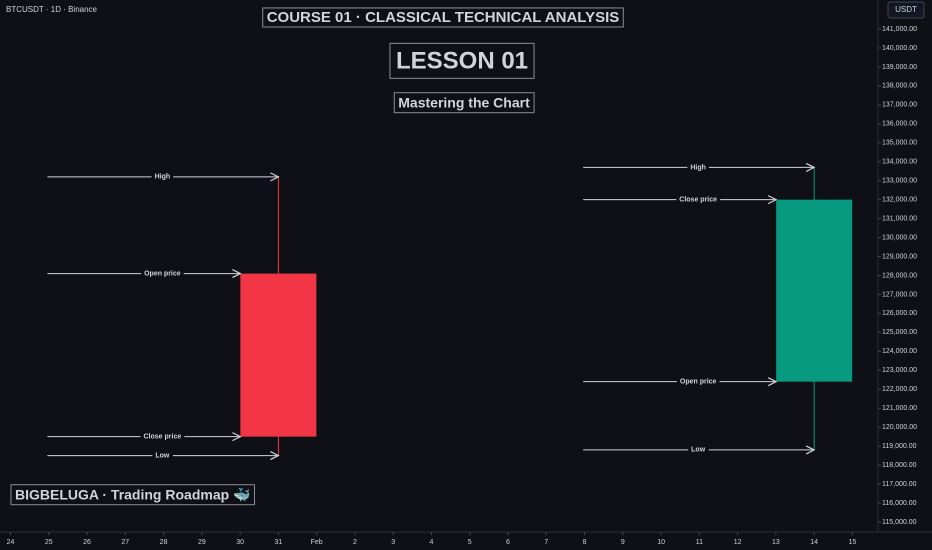  I want to click on x-tick-label: 4, so click(432, 542).